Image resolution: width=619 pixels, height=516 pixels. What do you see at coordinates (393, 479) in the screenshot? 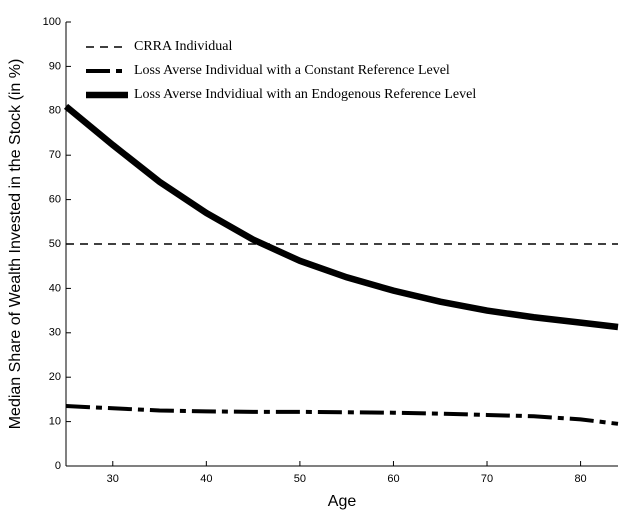
I see `x-tick-label: 60` at bounding box center [393, 479].